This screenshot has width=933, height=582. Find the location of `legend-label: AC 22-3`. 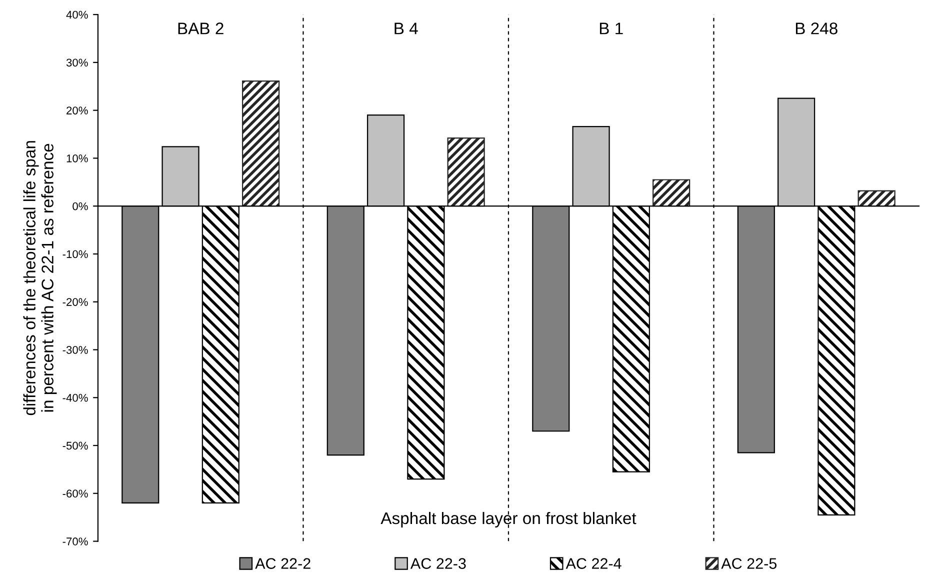

legend-label: AC 22-3 is located at coordinates (438, 563).